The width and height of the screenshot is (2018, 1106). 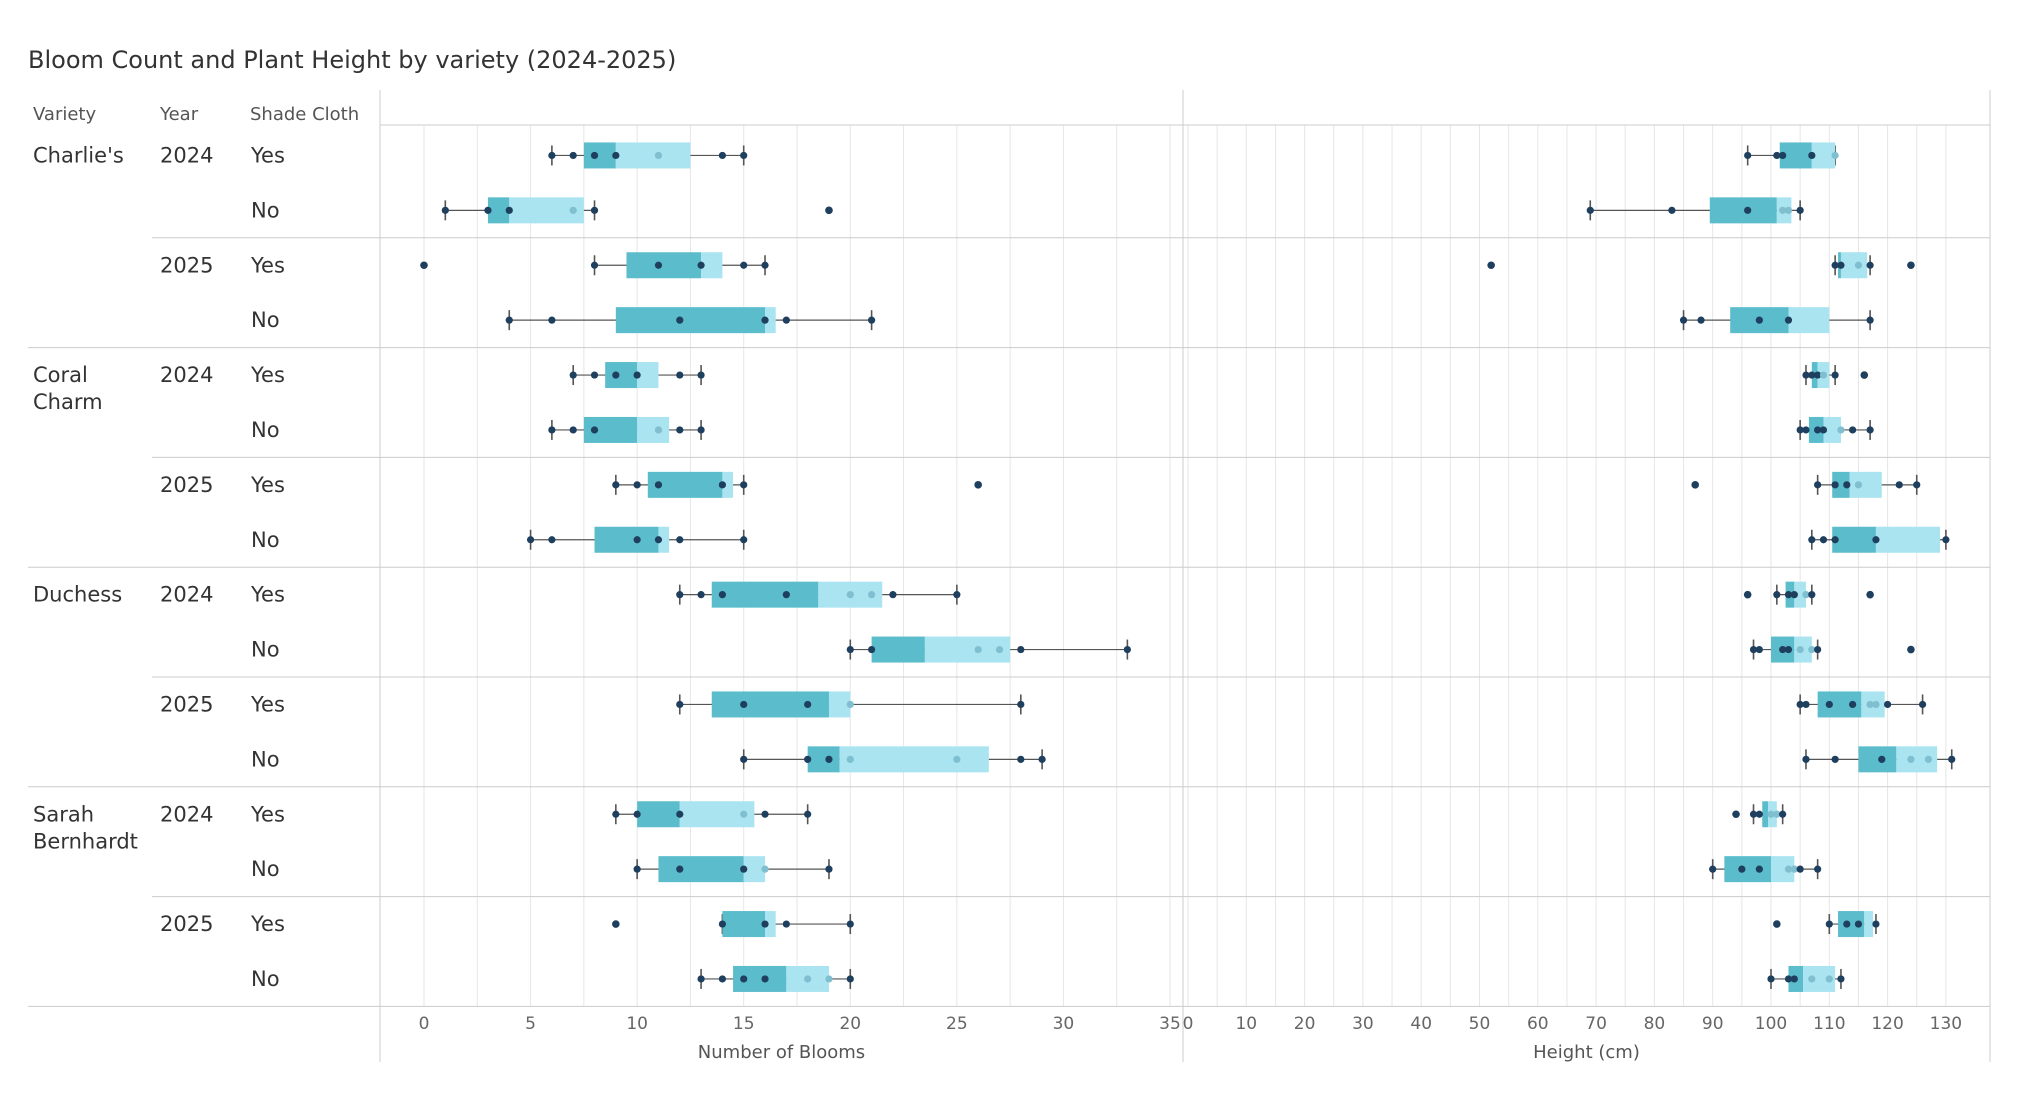 What do you see at coordinates (179, 114) in the screenshot?
I see `header-year: Year` at bounding box center [179, 114].